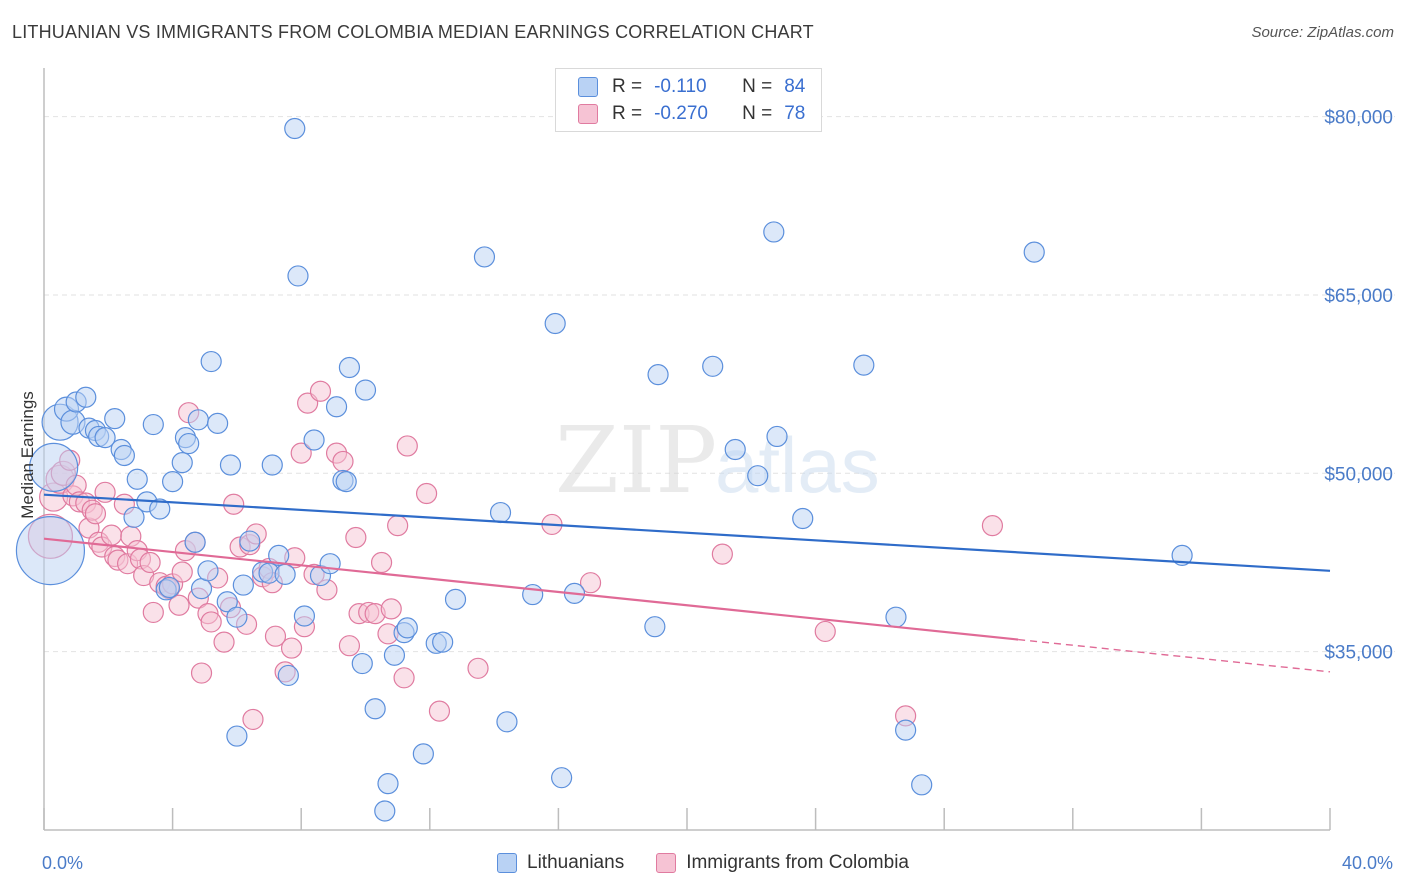  I want to click on legend-n-value: 78, so click(795, 113).